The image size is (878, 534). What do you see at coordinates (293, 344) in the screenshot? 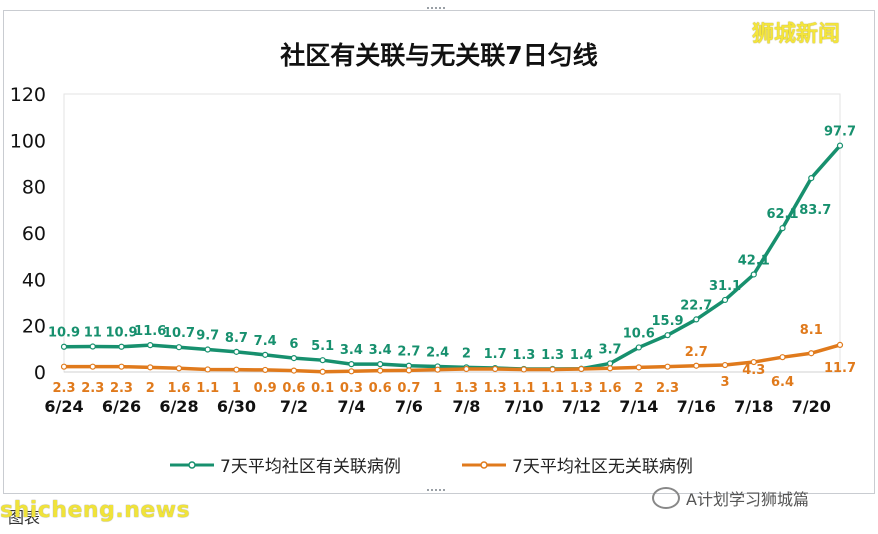
I see `data-label: 6` at bounding box center [293, 344].